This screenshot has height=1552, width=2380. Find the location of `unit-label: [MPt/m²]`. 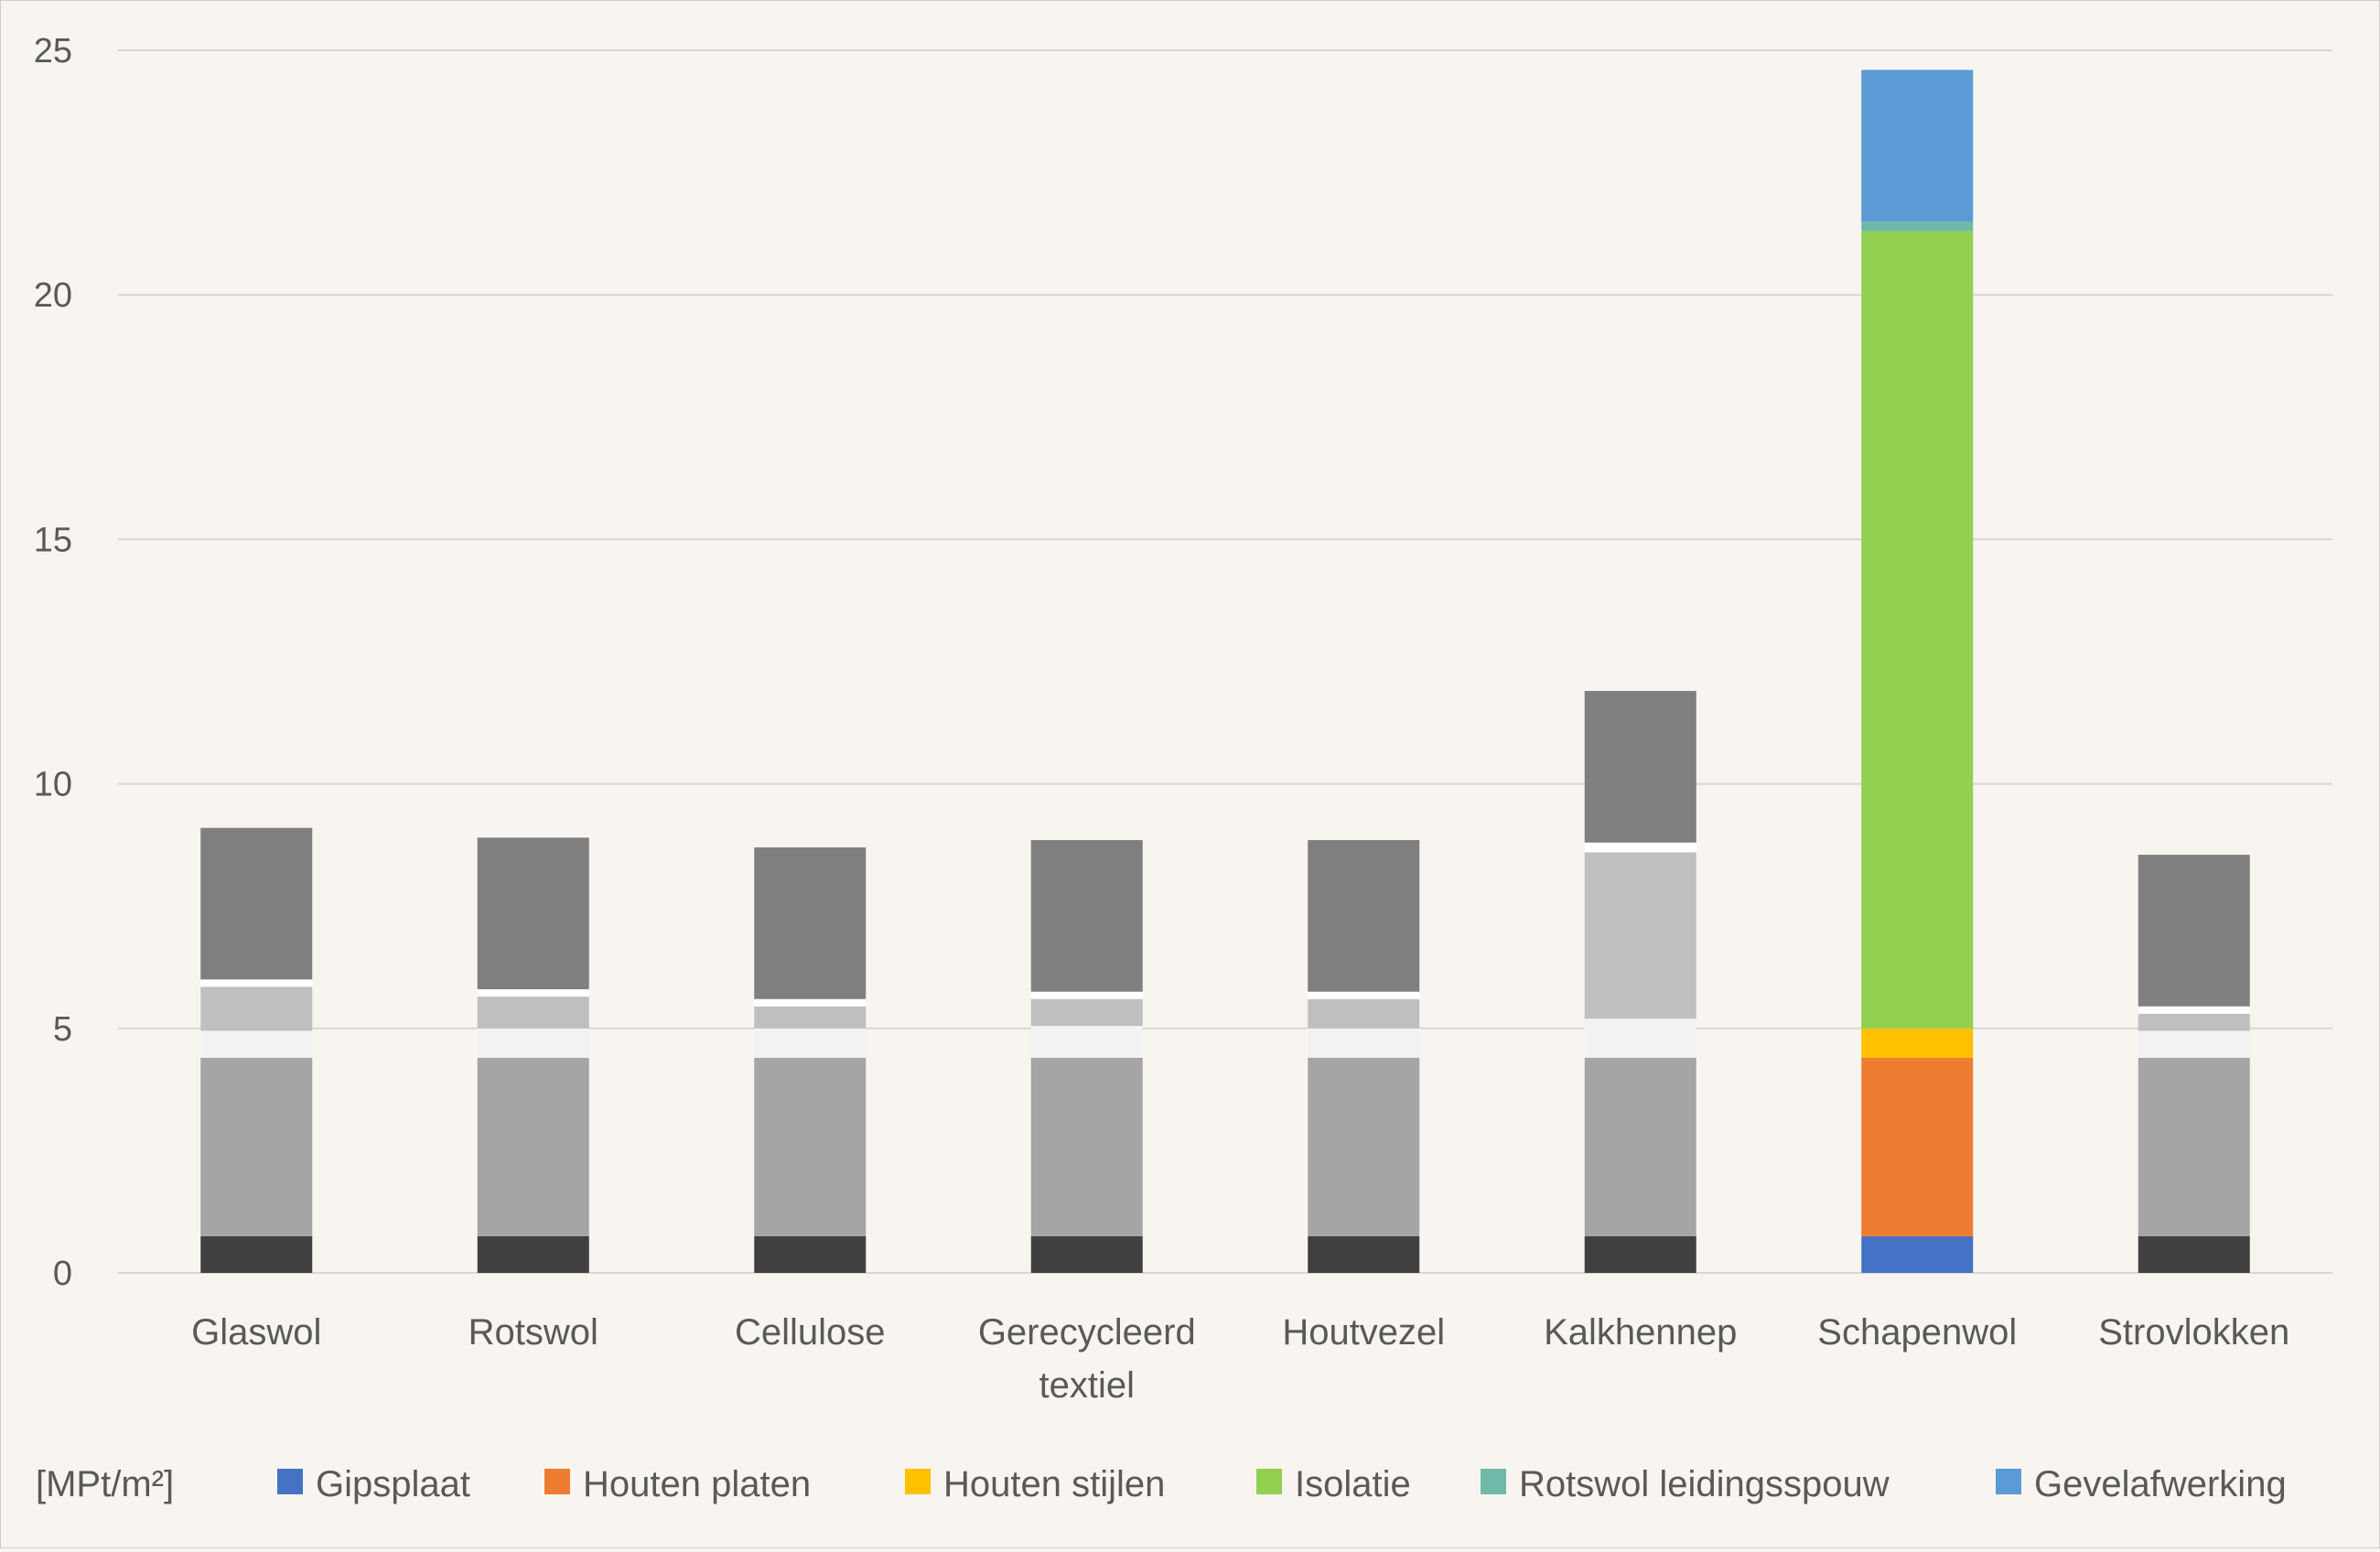

unit-label: [MPt/m²] is located at coordinates (105, 1484).